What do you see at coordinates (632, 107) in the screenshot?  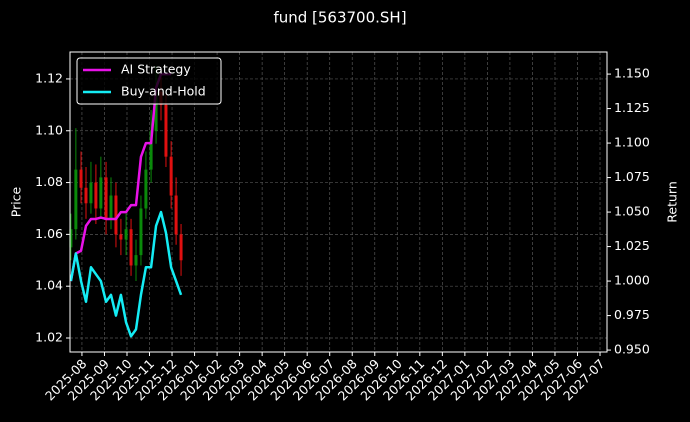 I see `y2-tick-label: 1.125` at bounding box center [632, 107].